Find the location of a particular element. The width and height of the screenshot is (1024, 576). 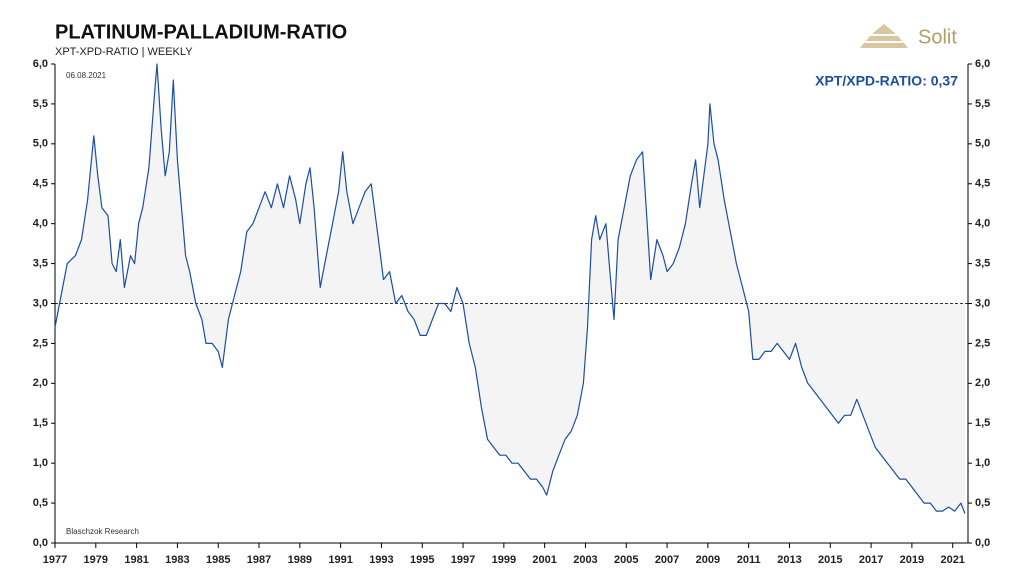

x-tick-label: 2003 is located at coordinates (585, 560).